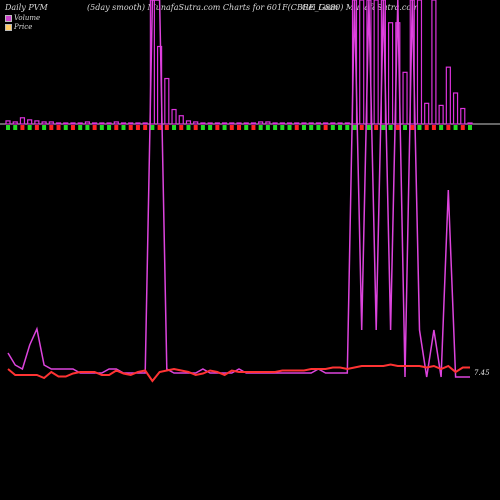 The width and height of the screenshot is (500, 500). What do you see at coordinates (482, 373) in the screenshot?
I see `price-tick-label: 7.45` at bounding box center [482, 373].